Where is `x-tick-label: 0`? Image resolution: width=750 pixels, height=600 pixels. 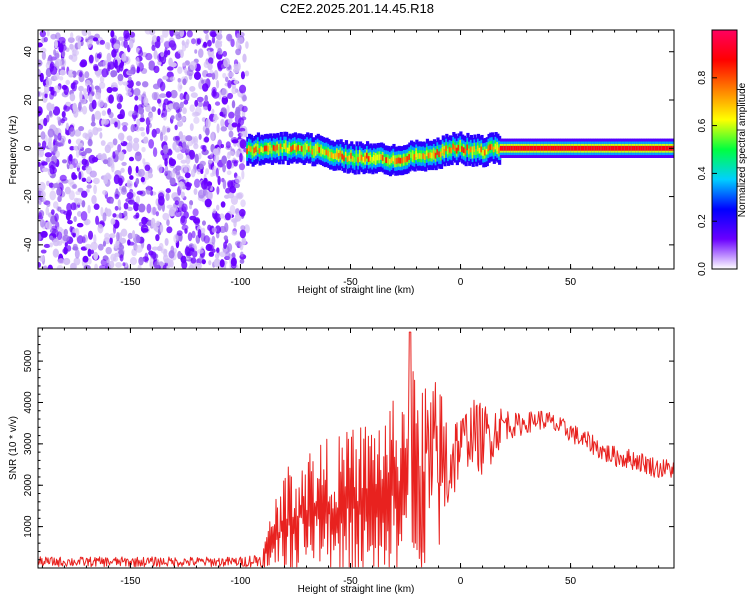
x-tick-label: 0 is located at coordinates (461, 581).